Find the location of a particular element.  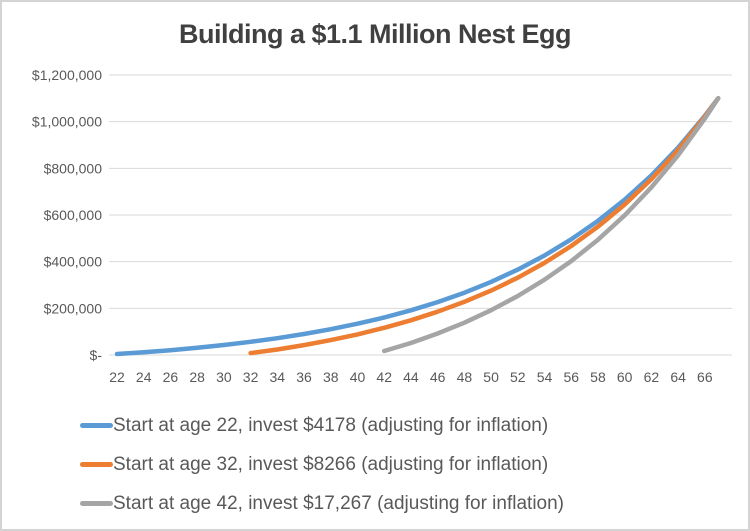

y-axis-tick-label: $- is located at coordinates (96, 355).